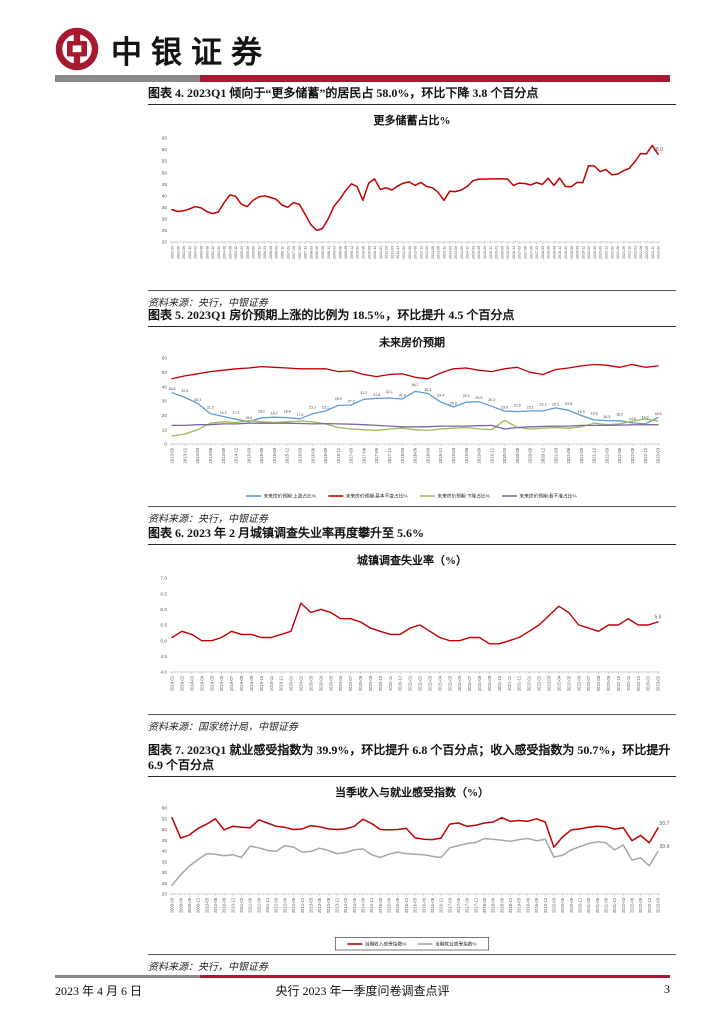 The width and height of the screenshot is (724, 1024). I want to click on svg-text: 2012-09, so click(416, 252).